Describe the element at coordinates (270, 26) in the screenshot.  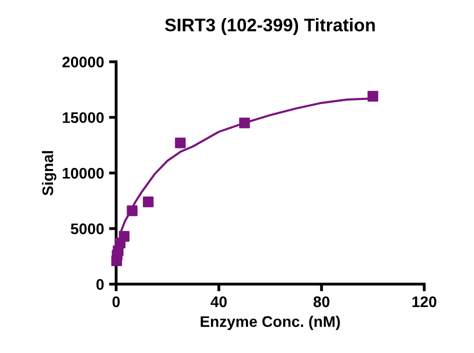
I see `chart-title: SIRT3 (102-399) Titration` at that location.